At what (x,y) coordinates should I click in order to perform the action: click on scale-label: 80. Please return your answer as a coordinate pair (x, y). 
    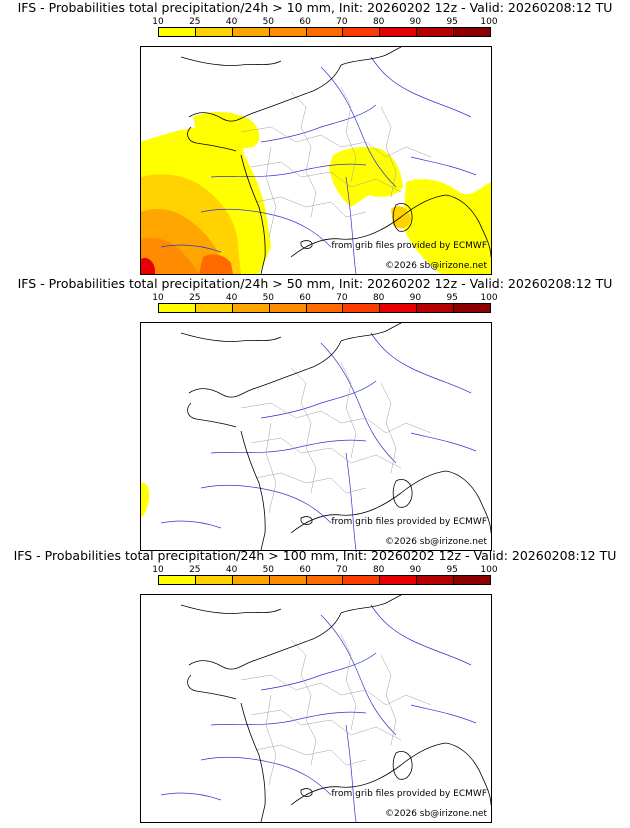
    Looking at the image, I should click on (378, 298).